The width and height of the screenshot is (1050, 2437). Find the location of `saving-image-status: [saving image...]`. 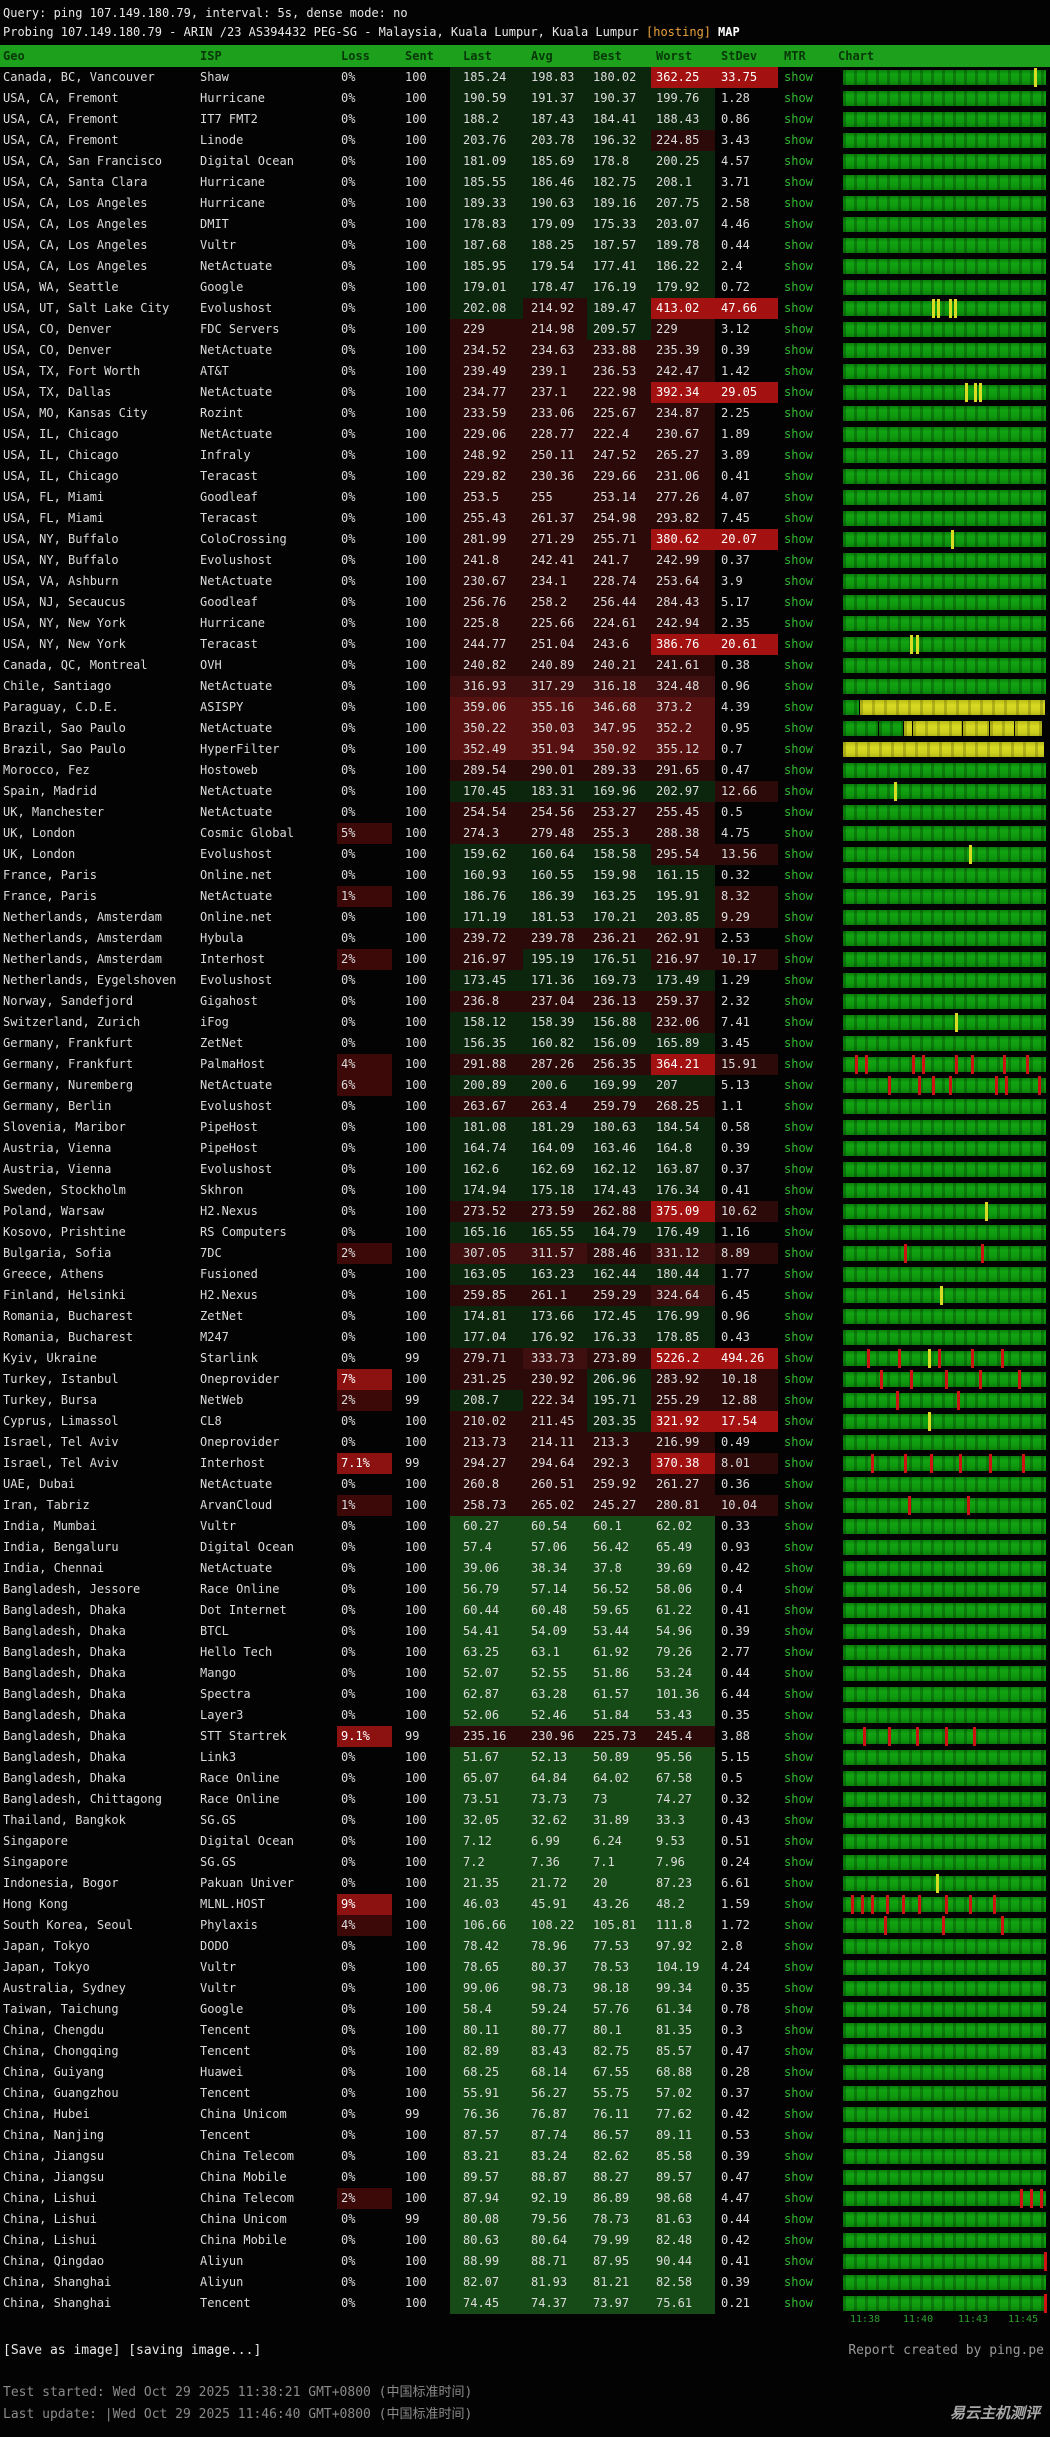

saving-image-status: [saving image...] is located at coordinates (195, 2350).